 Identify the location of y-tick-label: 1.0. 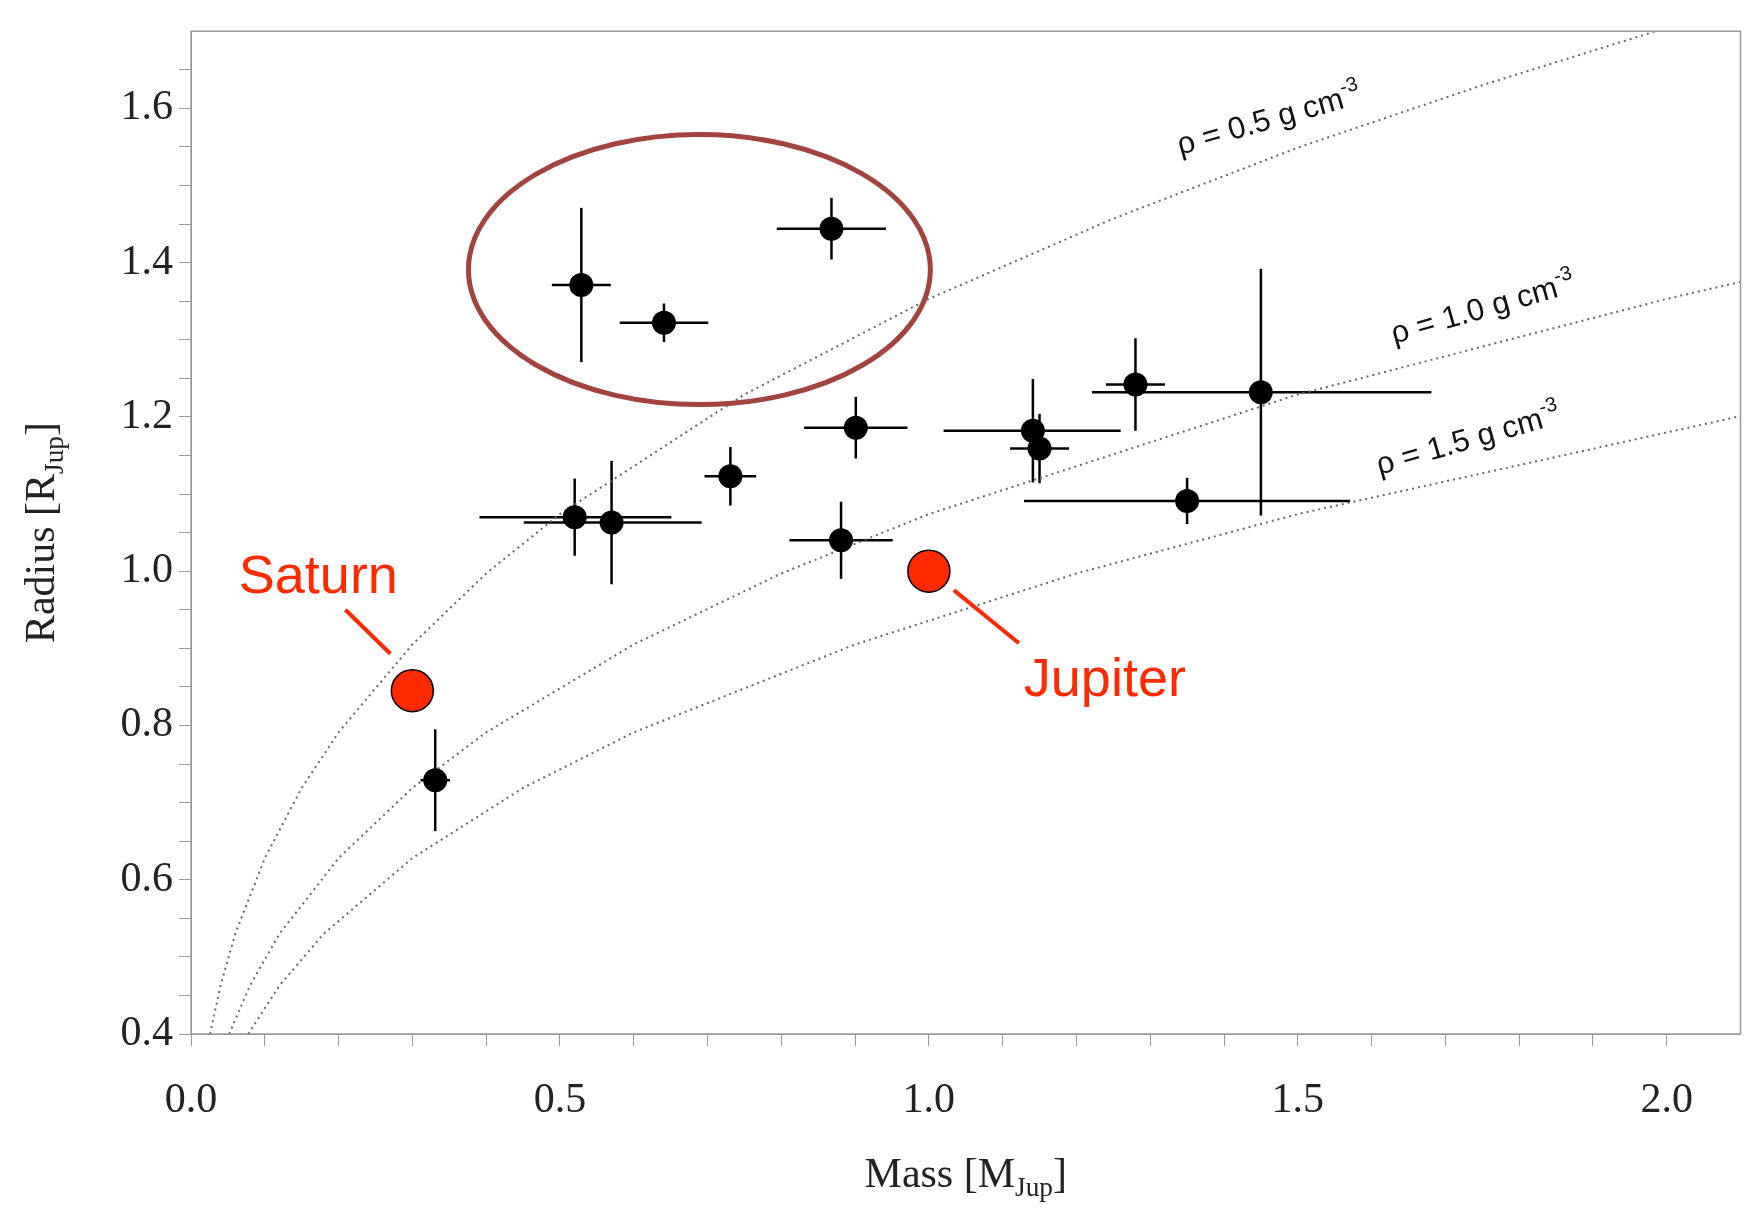
(146, 568).